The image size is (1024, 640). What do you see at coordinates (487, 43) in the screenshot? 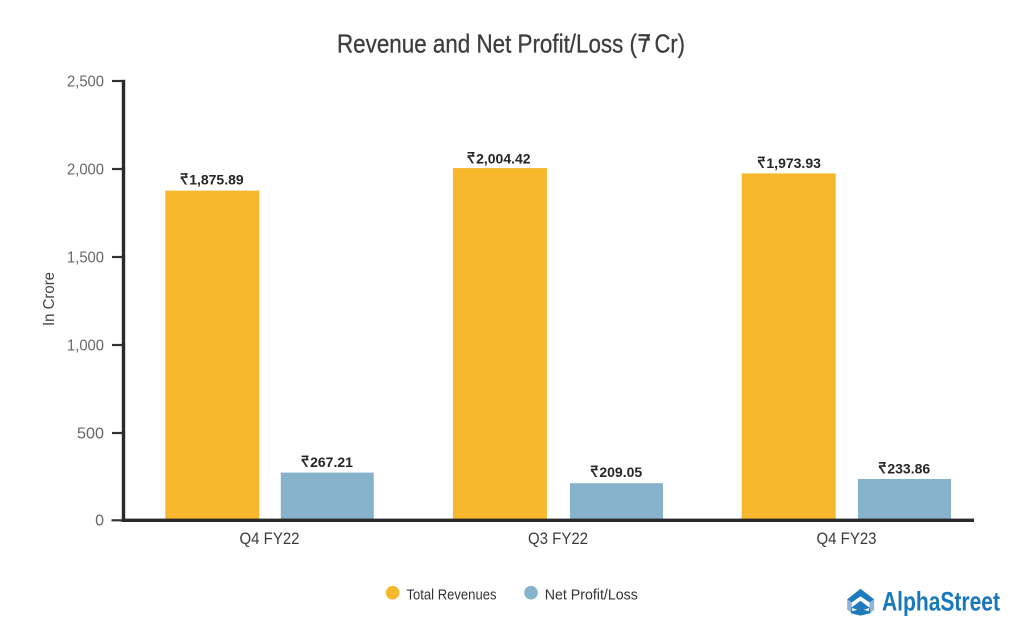
I see `svg-text: Revenue and Net Profit/Loss (` at bounding box center [487, 43].